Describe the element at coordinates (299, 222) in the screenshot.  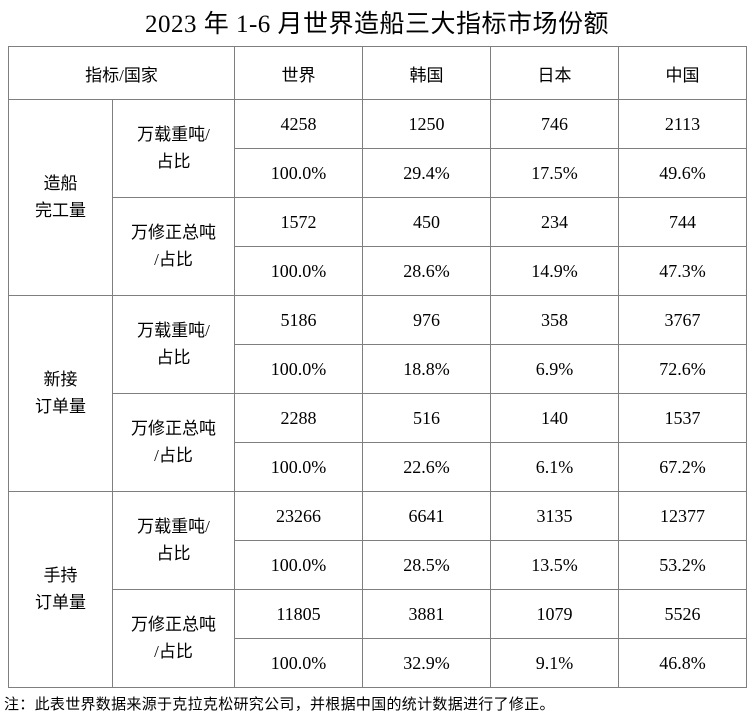
I see `value-cell: 1572` at that location.